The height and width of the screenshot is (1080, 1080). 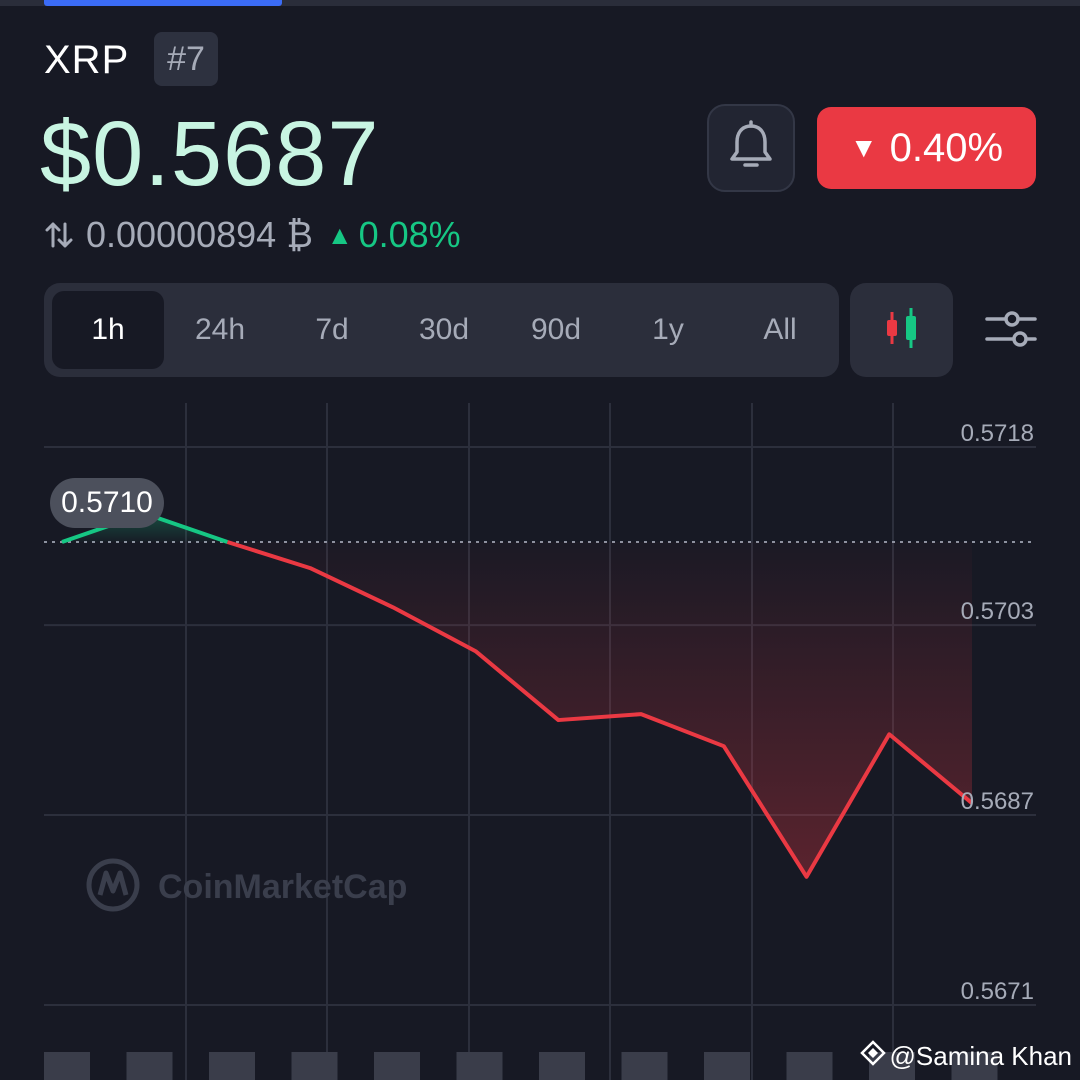 I want to click on top-progress-indicator, so click(x=163, y=3).